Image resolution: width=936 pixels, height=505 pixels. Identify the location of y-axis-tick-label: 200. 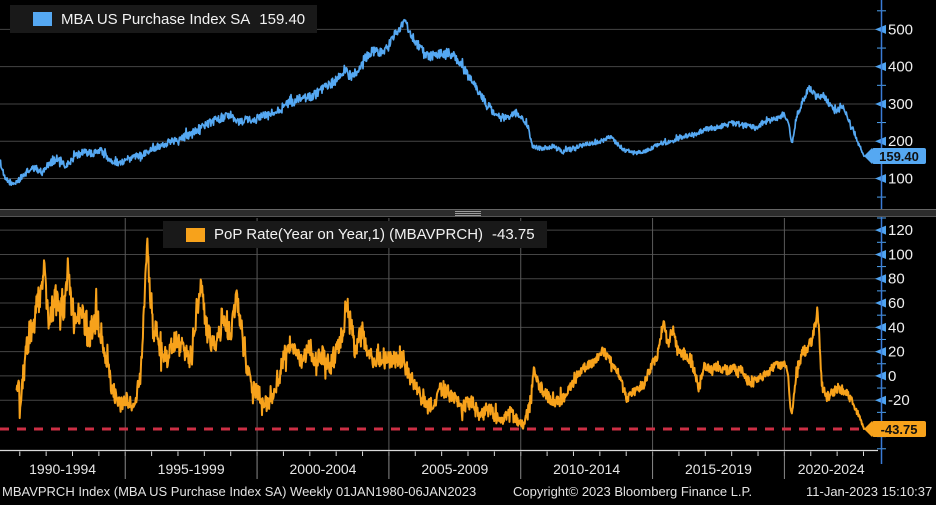
(900, 141).